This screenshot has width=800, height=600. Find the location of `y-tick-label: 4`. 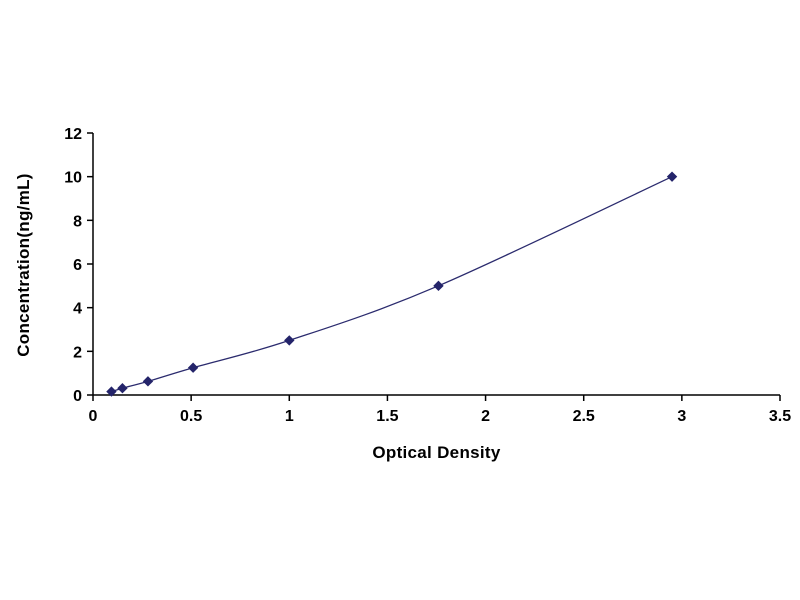

y-tick-label: 4 is located at coordinates (77, 309).